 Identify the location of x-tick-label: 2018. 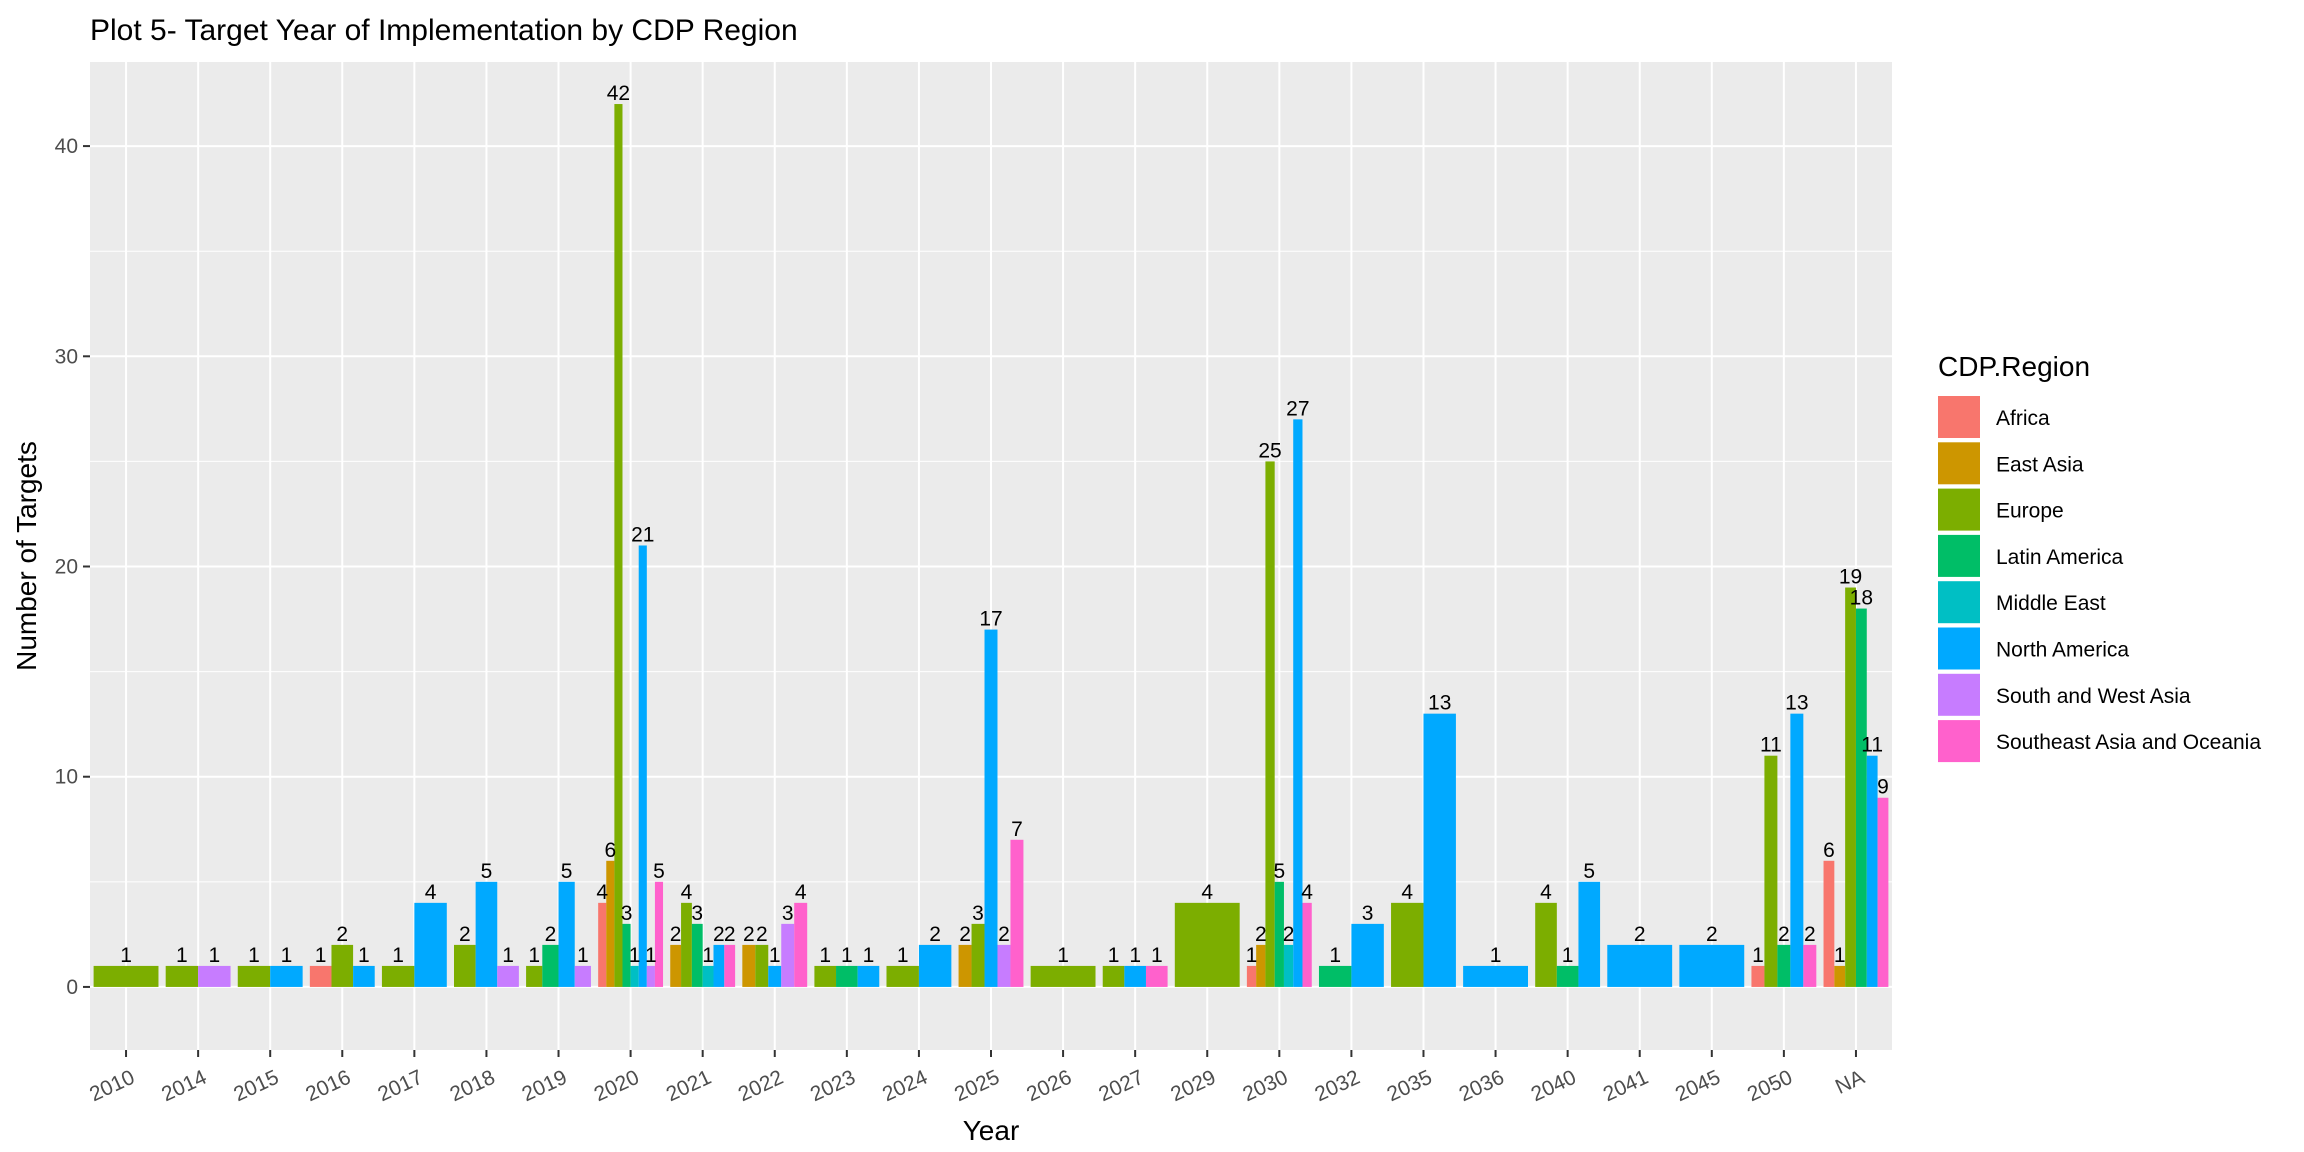
(472, 1086).